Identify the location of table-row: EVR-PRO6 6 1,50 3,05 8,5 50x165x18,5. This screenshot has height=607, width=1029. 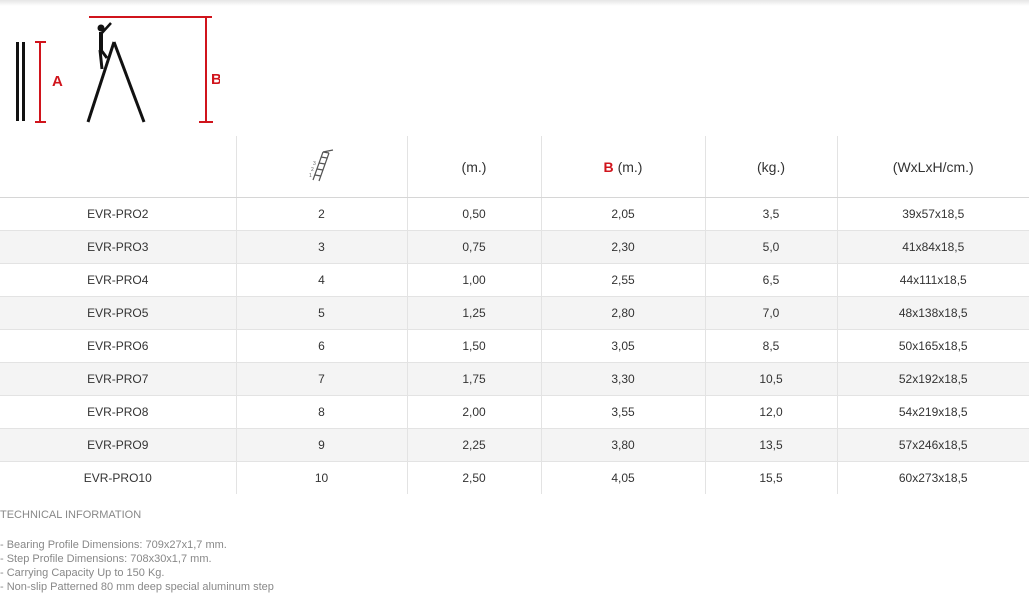
(514, 346).